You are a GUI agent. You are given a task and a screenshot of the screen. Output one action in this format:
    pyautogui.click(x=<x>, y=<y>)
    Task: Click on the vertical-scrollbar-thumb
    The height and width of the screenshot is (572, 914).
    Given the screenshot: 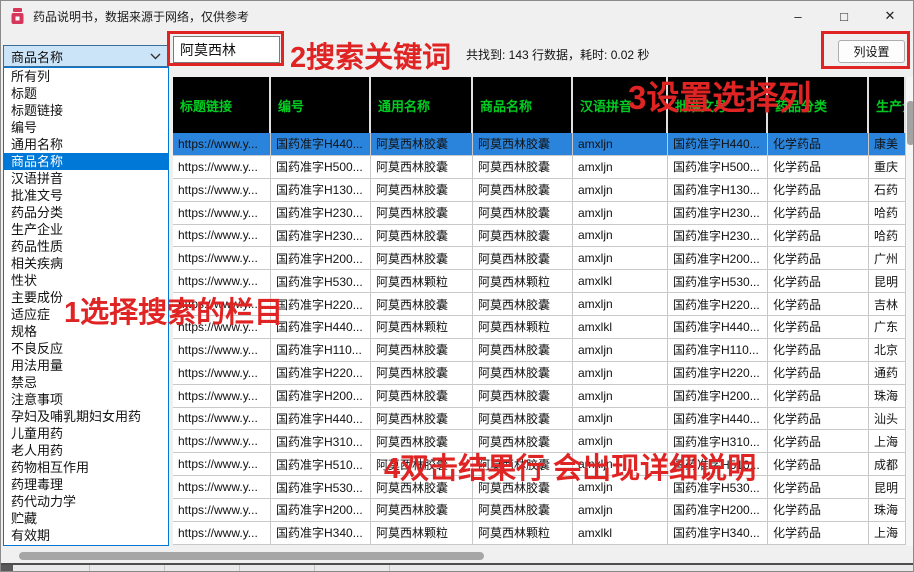 What is the action you would take?
    pyautogui.click(x=910, y=123)
    